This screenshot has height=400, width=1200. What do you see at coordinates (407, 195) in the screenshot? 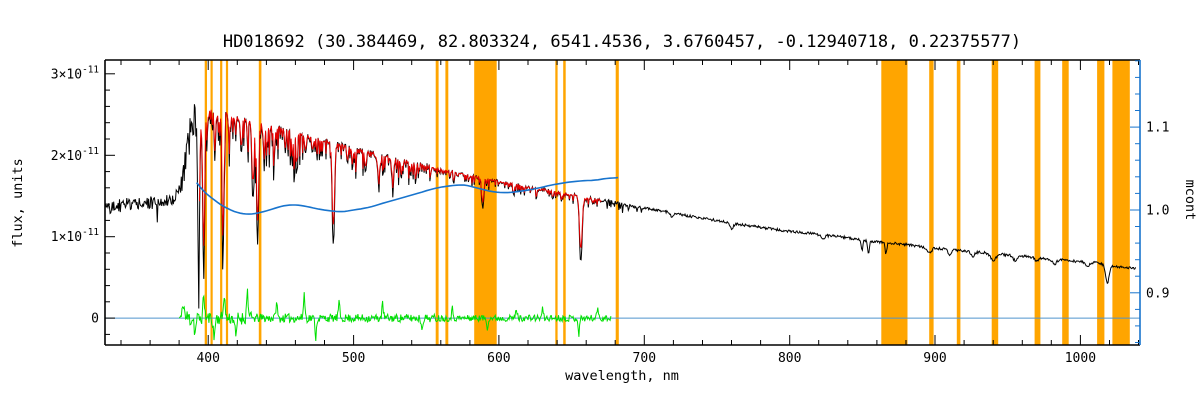
I see `mcont-line` at bounding box center [407, 195].